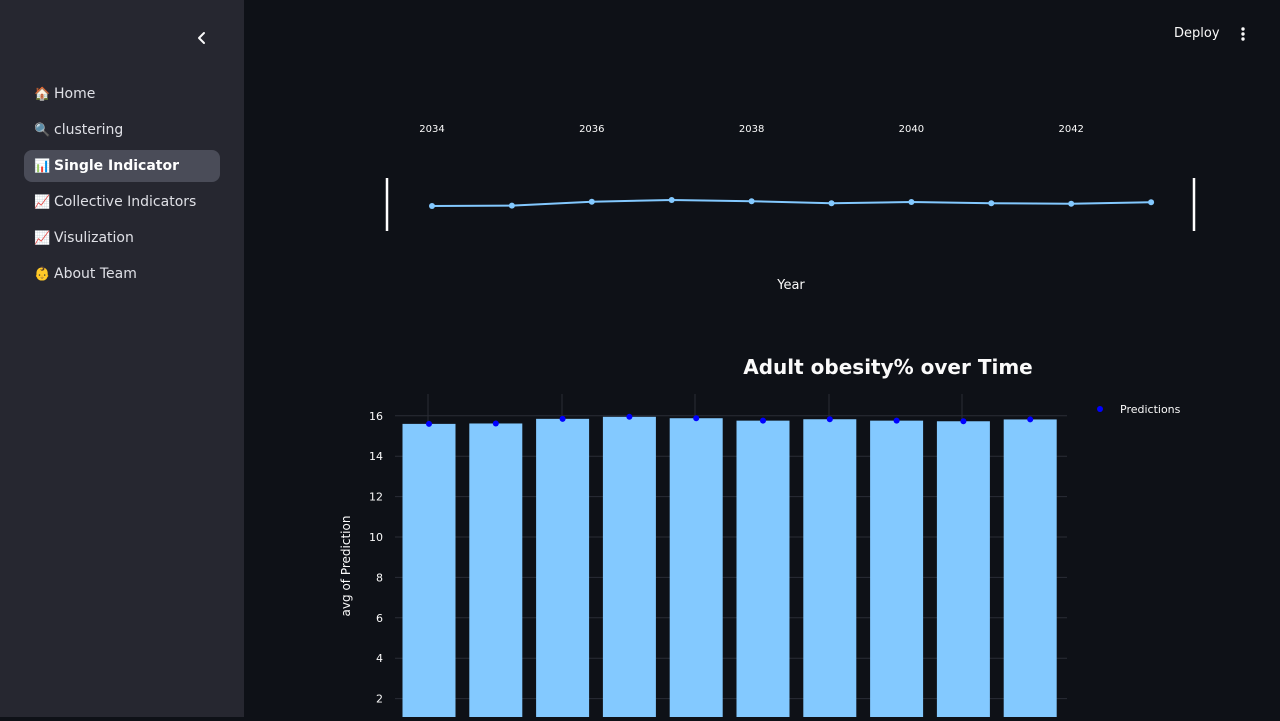 This screenshot has height=721, width=1280. Describe the element at coordinates (376, 456) in the screenshot. I see `y-tick-label: 14` at that location.